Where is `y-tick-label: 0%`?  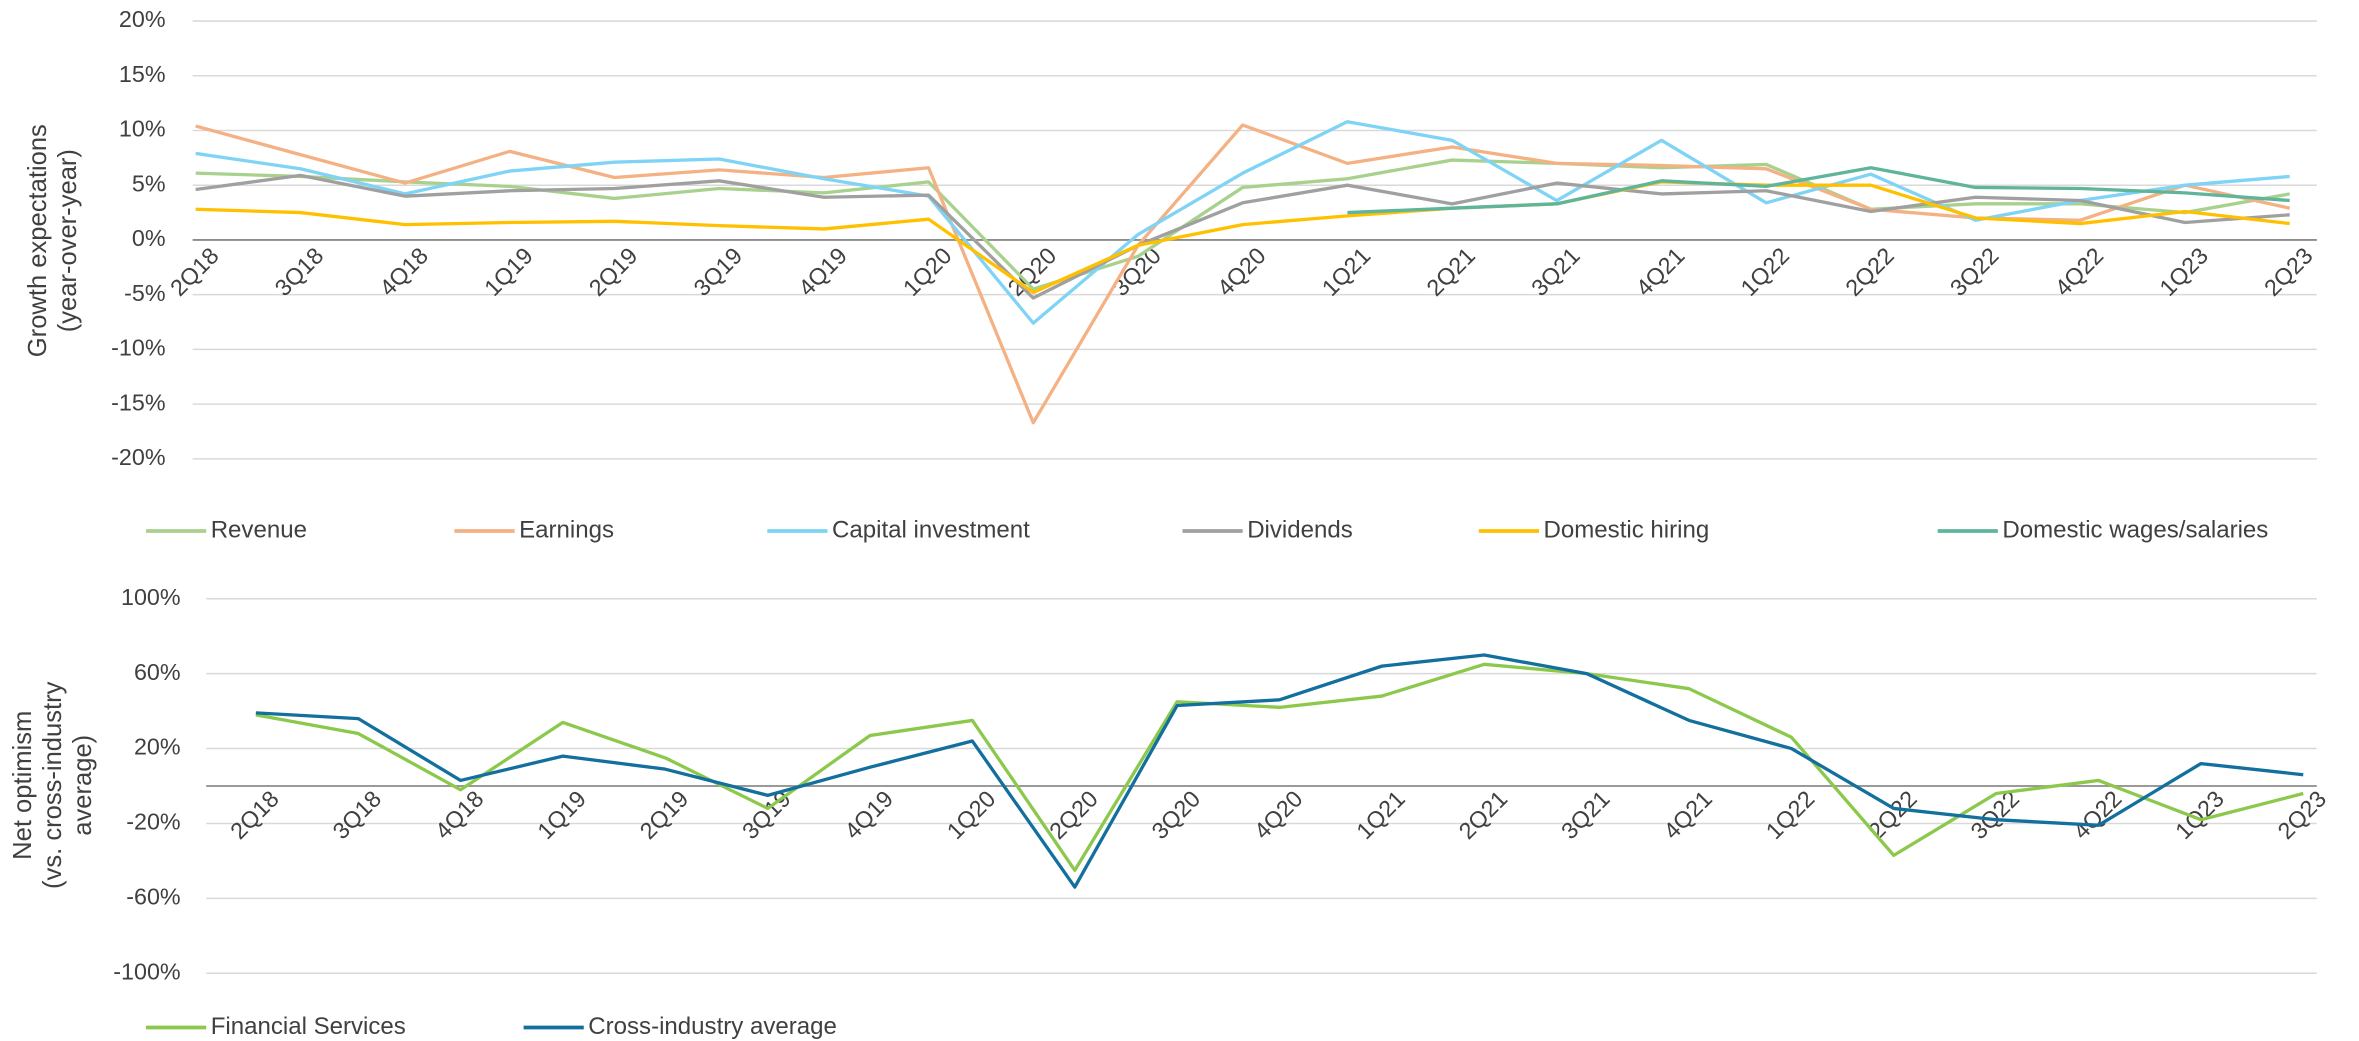 y-tick-label: 0% is located at coordinates (149, 238).